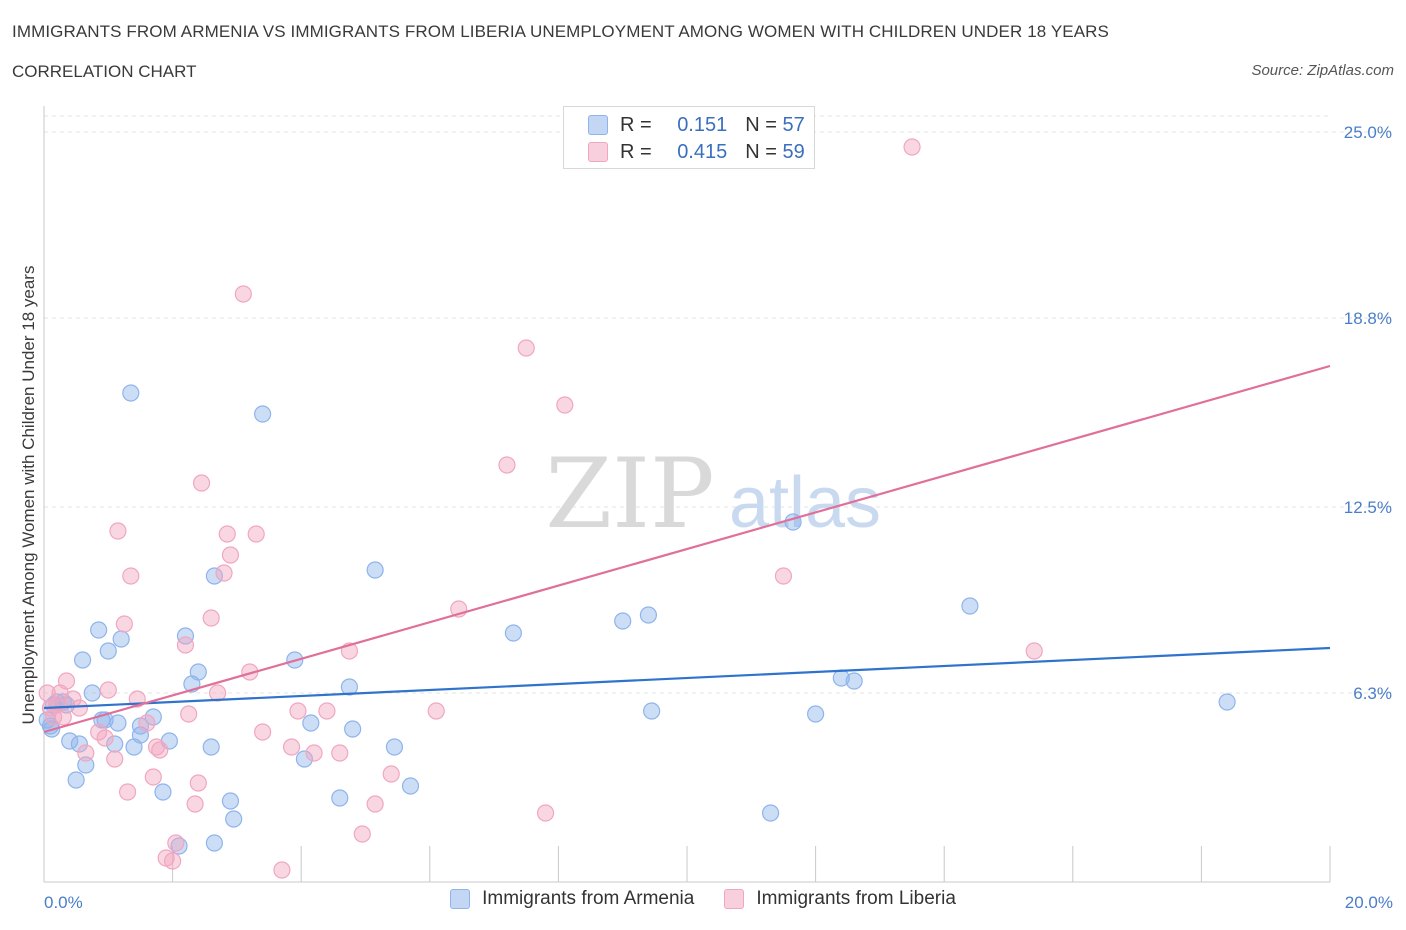 The width and height of the screenshot is (1406, 930). What do you see at coordinates (702, 124) in the screenshot?
I see `r-value: 0.151` at bounding box center [702, 124].